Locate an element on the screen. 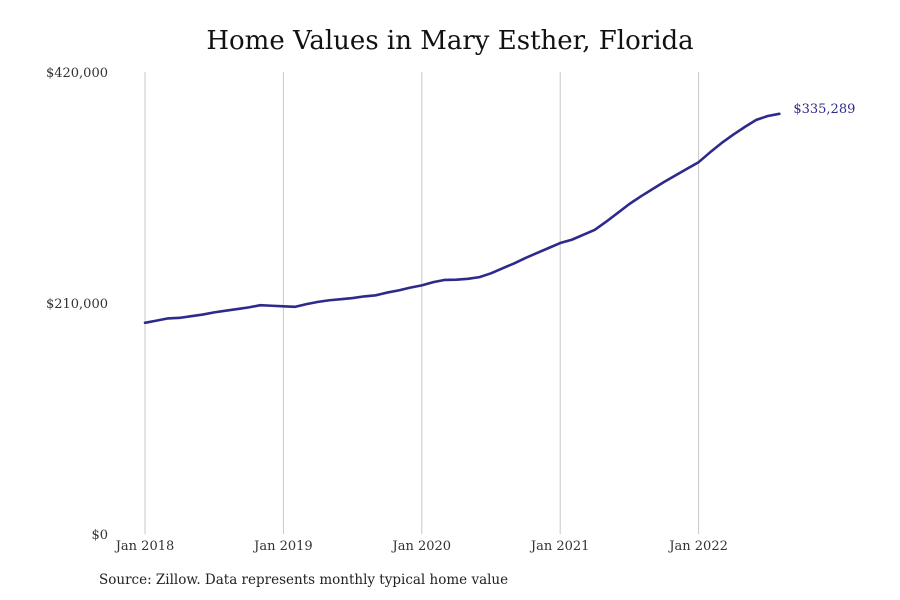 The width and height of the screenshot is (900, 600). x-tick-label: Jan 2018 is located at coordinates (144, 546).